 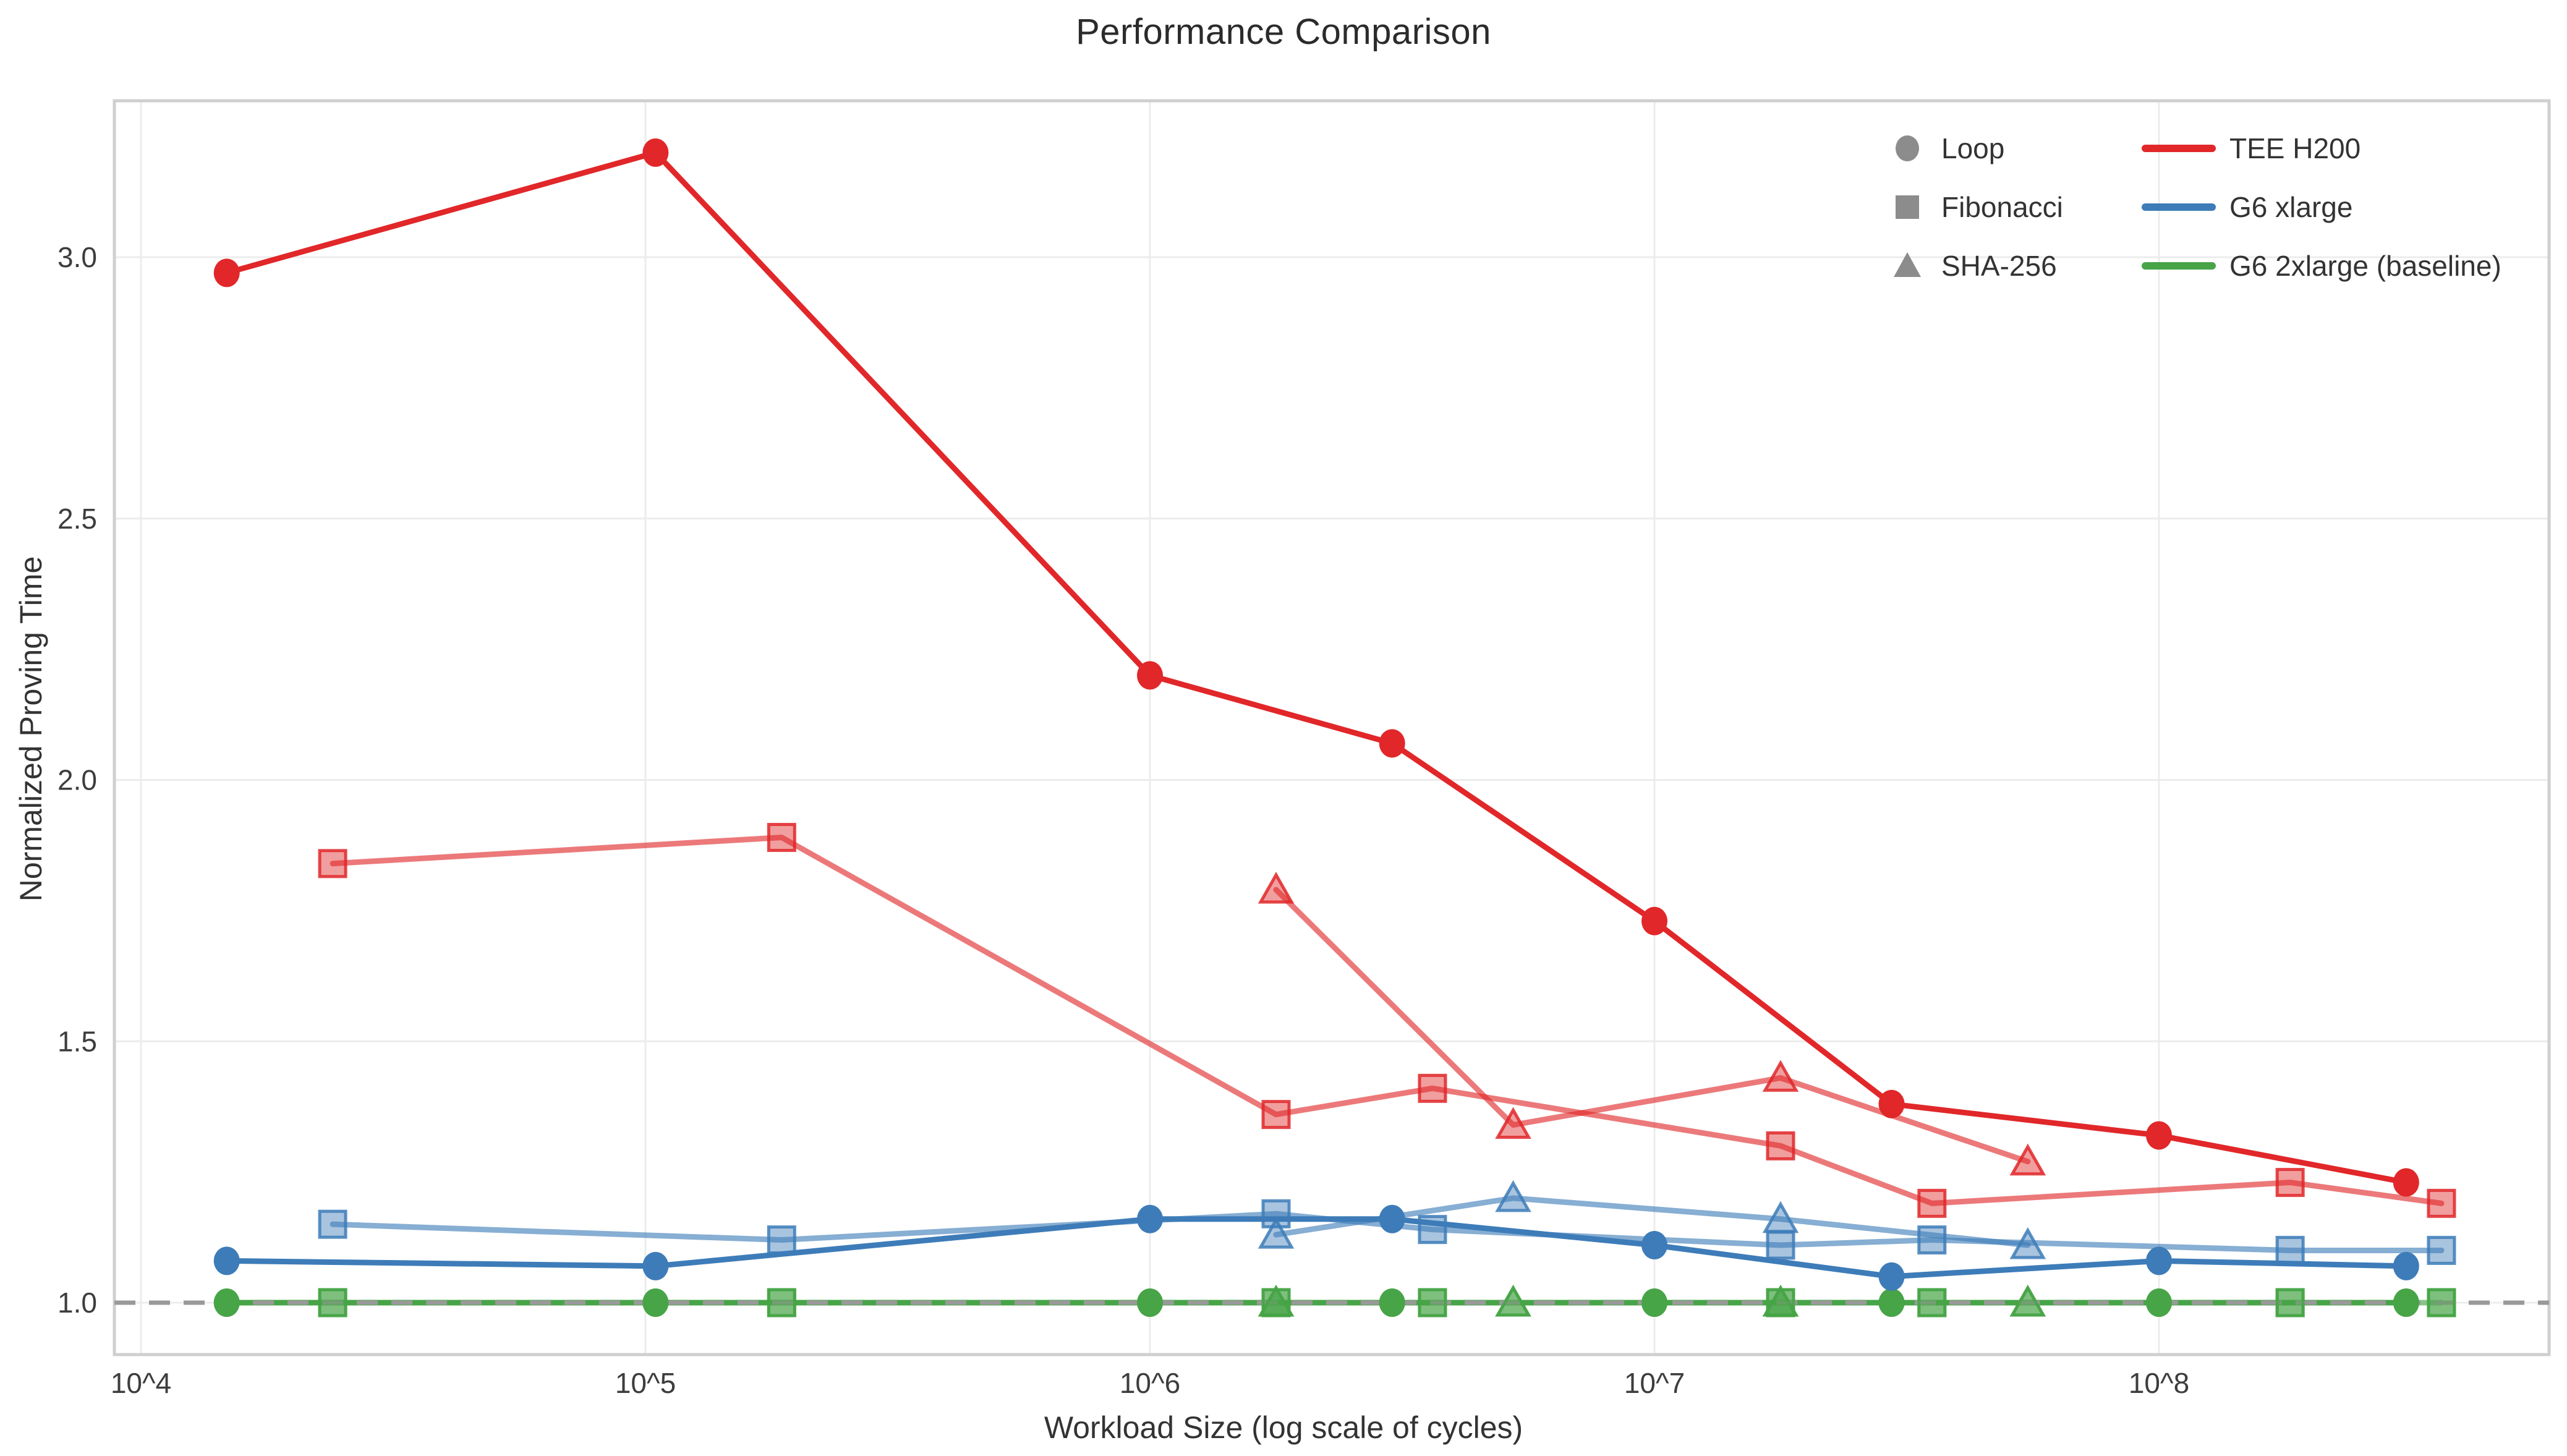 What do you see at coordinates (2365, 266) in the screenshot?
I see `legend-label: G6 2xlarge (baseline)` at bounding box center [2365, 266].